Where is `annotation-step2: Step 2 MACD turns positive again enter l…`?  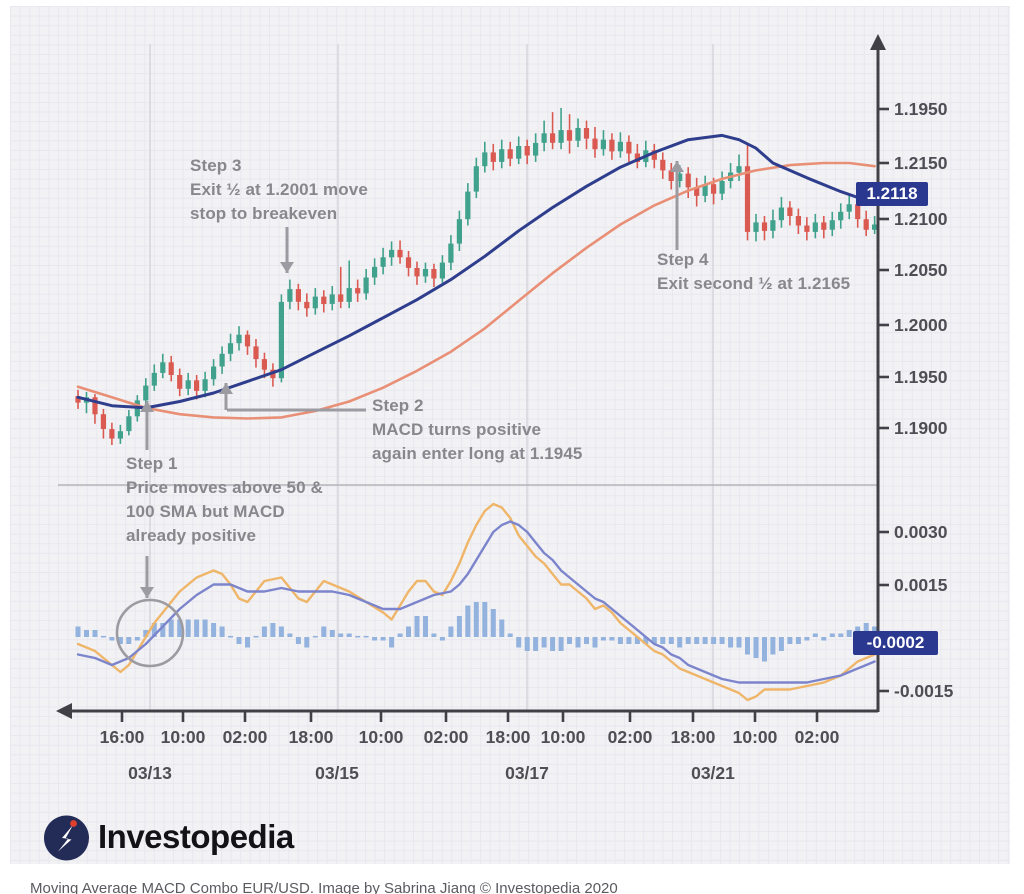 annotation-step2: Step 2 MACD turns positive again enter l… is located at coordinates (477, 430).